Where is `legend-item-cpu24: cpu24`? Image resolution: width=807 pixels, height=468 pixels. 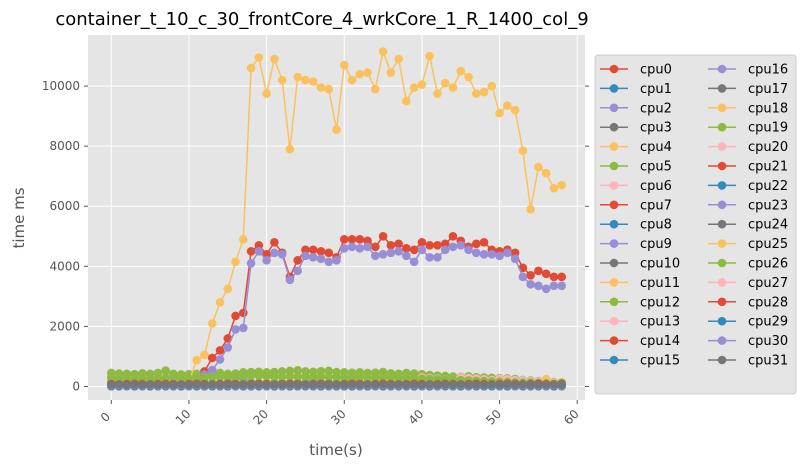
legend-item-cpu24: cpu24 is located at coordinates (748, 225).